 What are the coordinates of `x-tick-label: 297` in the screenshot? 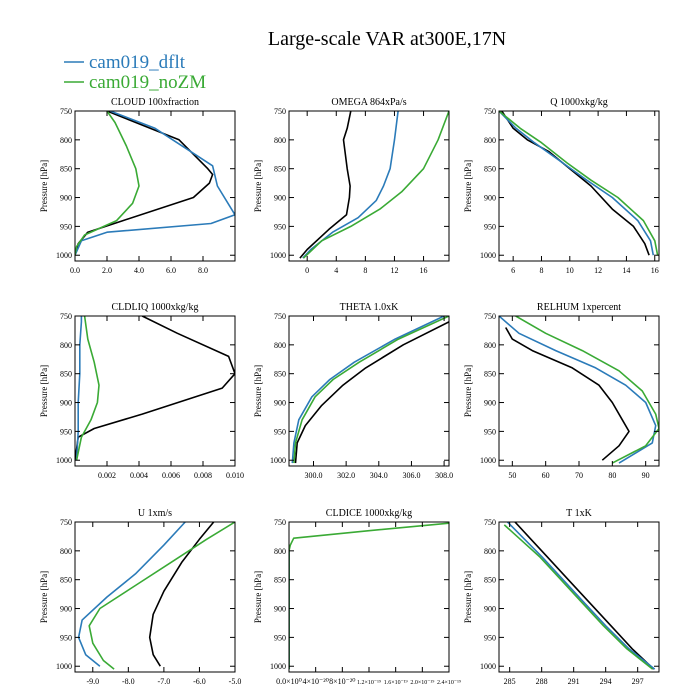 It's located at (638, 681).